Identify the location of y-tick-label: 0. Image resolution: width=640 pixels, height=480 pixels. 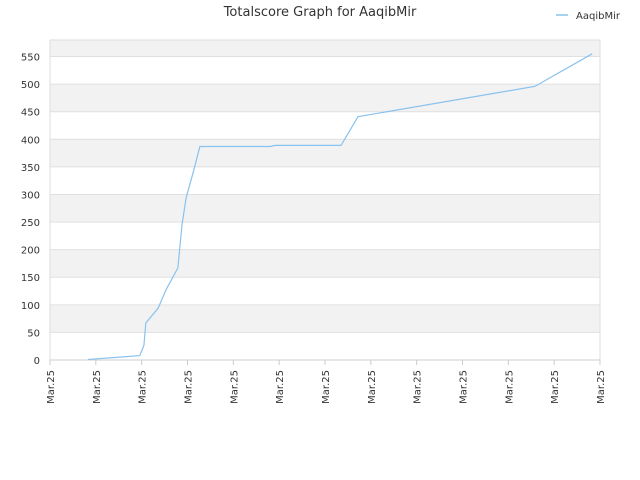
(37, 361).